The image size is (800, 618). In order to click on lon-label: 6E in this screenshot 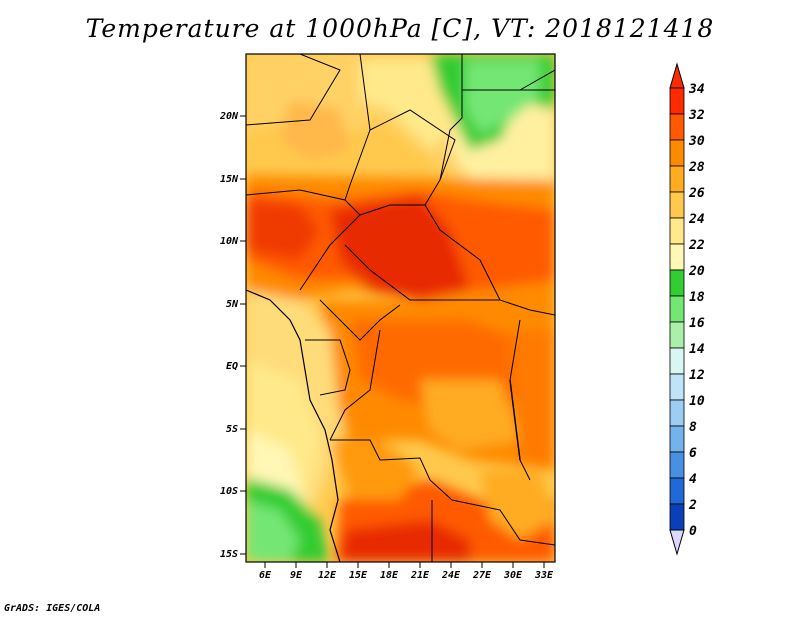, I will do `click(265, 575)`.